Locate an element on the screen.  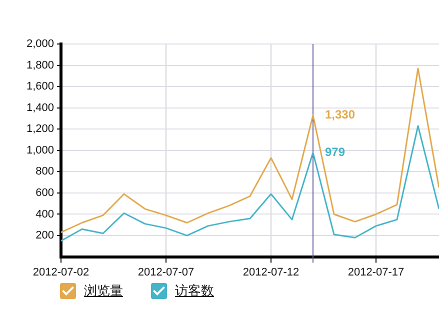
x-tick-label: 2012-07-07 is located at coordinates (166, 272).